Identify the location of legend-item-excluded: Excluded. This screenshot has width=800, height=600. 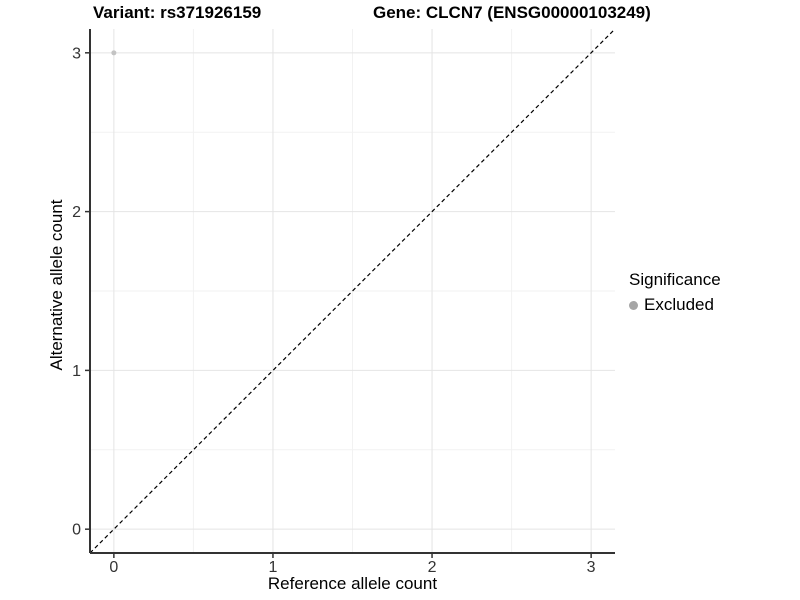
(675, 305).